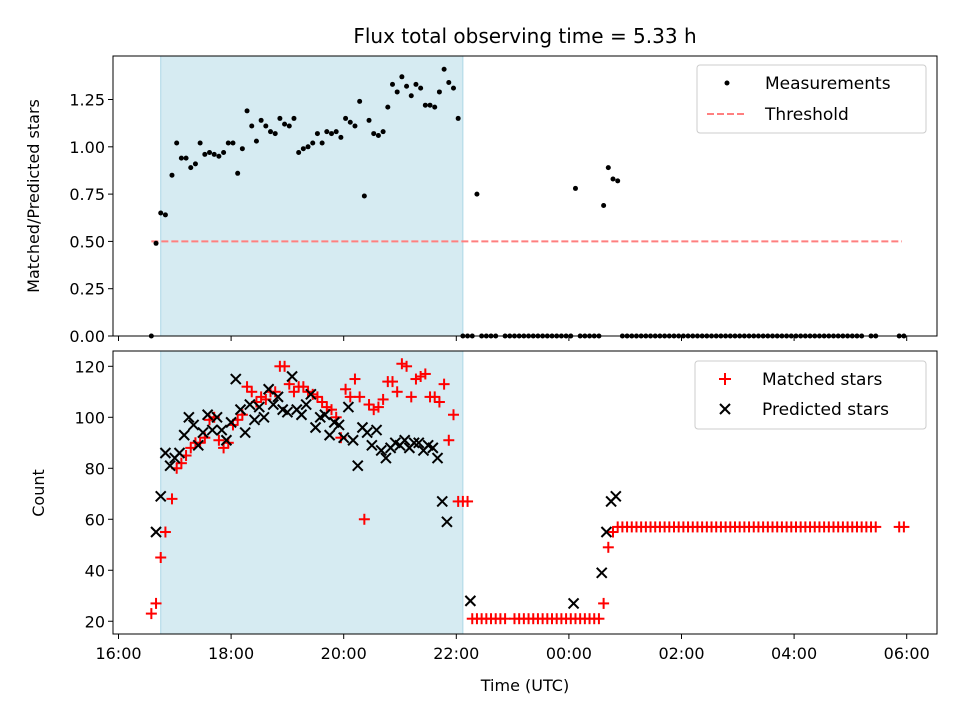 Image resolution: width=960 pixels, height=724 pixels. I want to click on legend-measurements-marker, so click(727, 83).